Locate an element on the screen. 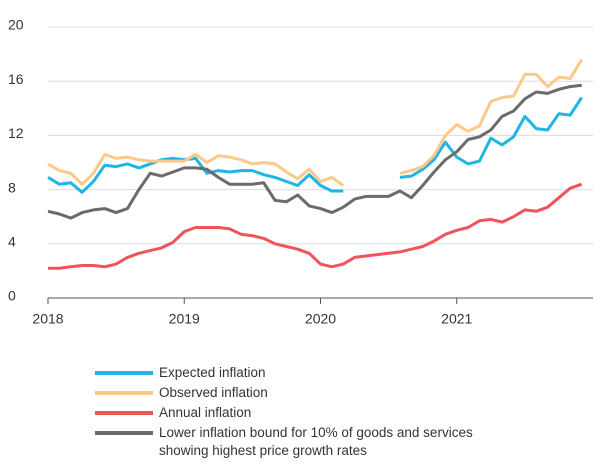 The height and width of the screenshot is (471, 594). legend-label: Observed inflation is located at coordinates (213, 392).